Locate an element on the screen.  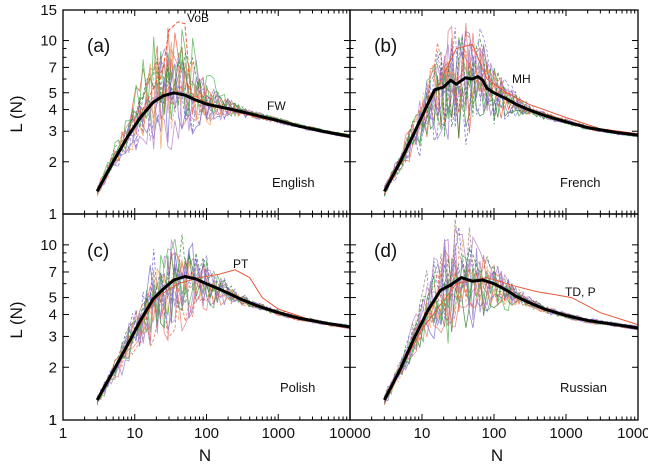
panel-c-language: Polish is located at coordinates (297, 387).